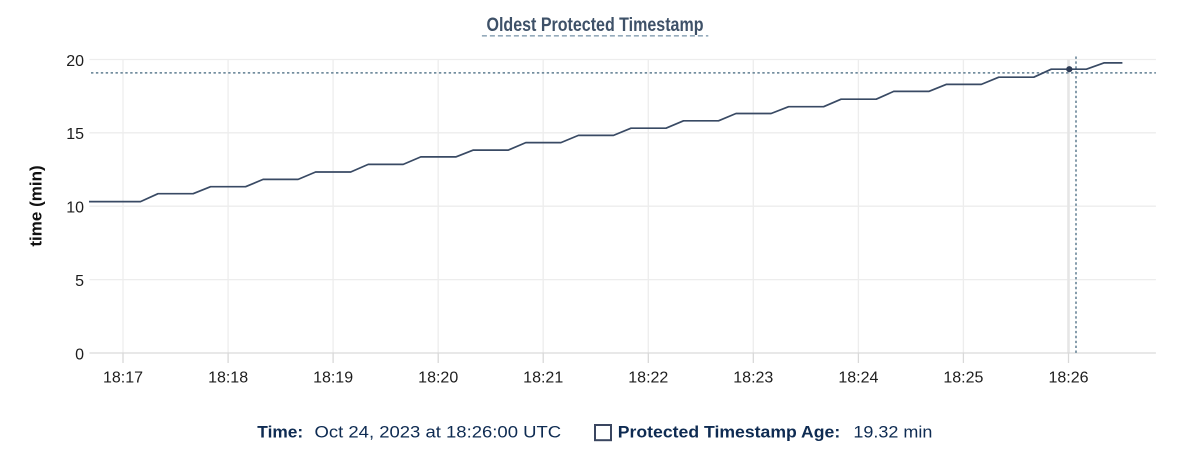  What do you see at coordinates (648, 377) in the screenshot?
I see `svg-text: 18:22` at bounding box center [648, 377].